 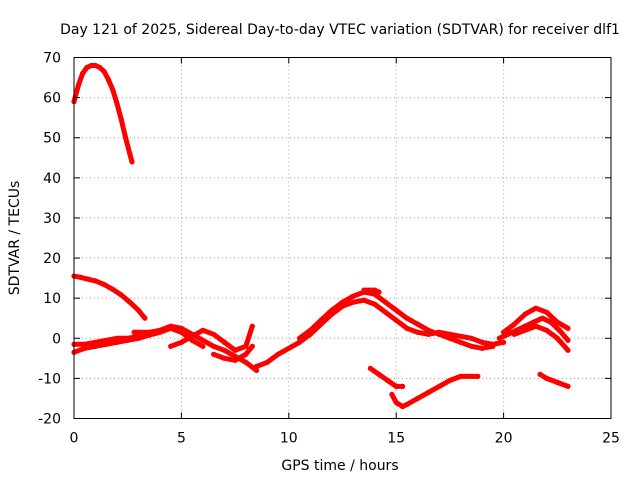 I want to click on y-tick-label: 70, so click(x=52, y=59).